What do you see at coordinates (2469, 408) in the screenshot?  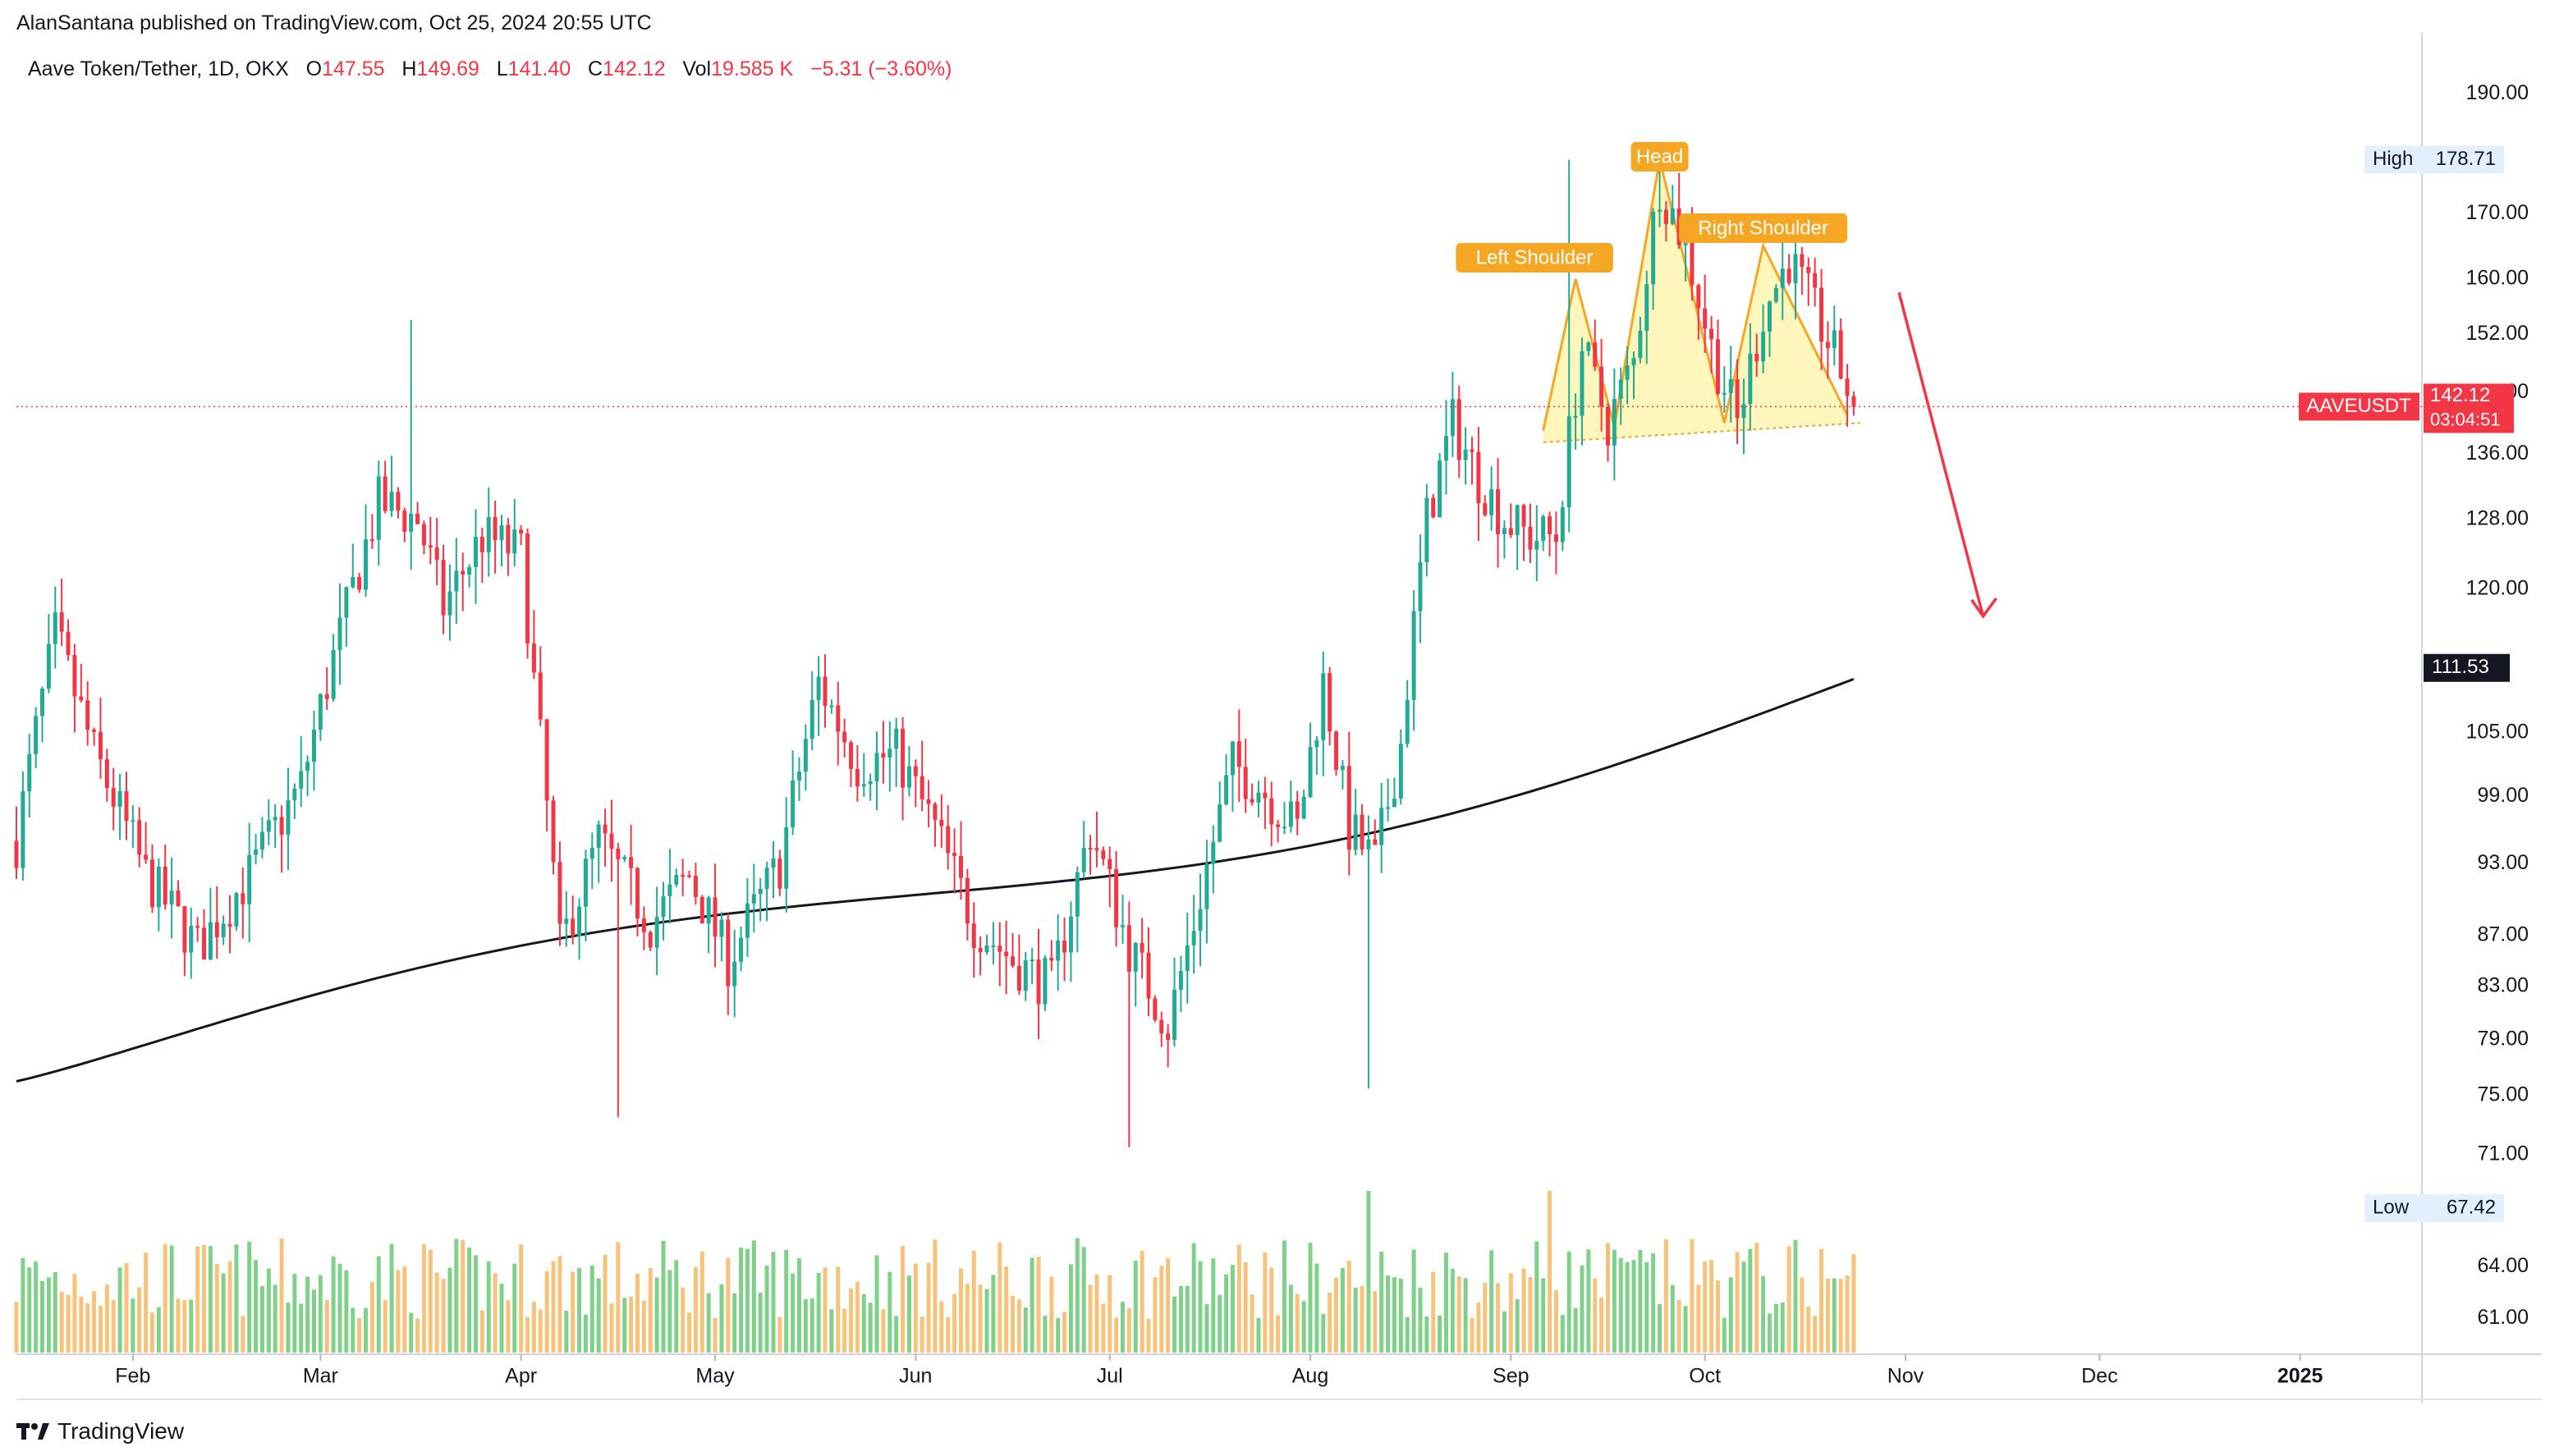 I see `last-price-bg` at bounding box center [2469, 408].